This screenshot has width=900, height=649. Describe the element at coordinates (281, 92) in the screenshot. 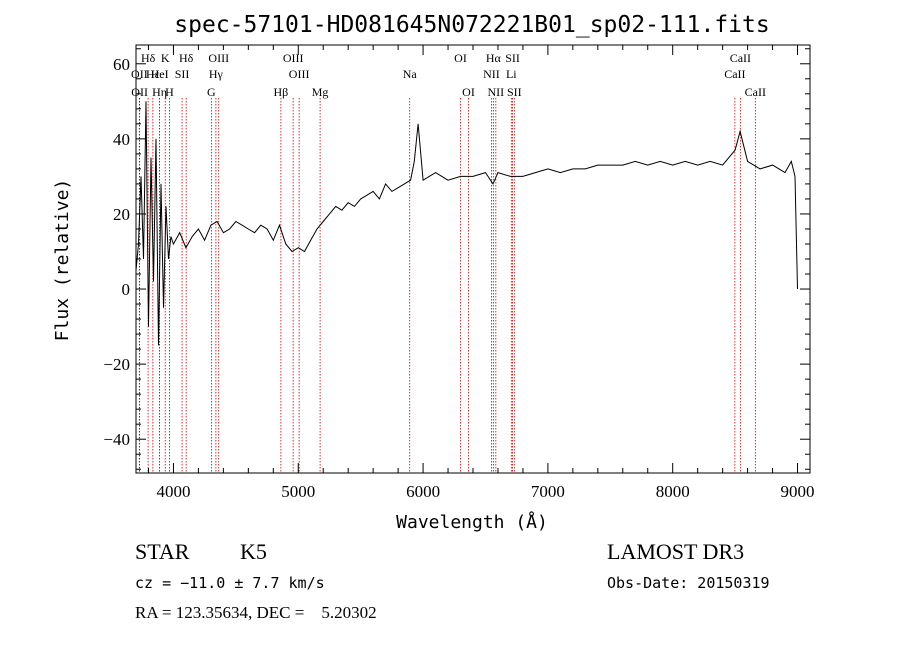

I see `spectral-line-label: Hβ` at that location.